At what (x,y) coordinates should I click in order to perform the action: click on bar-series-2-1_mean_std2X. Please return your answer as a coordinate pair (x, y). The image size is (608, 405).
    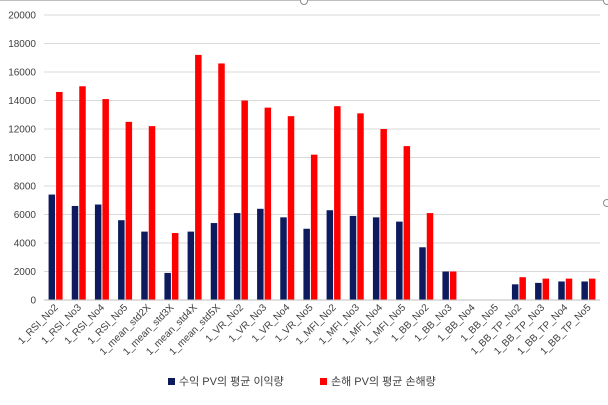
    Looking at the image, I should click on (152, 213).